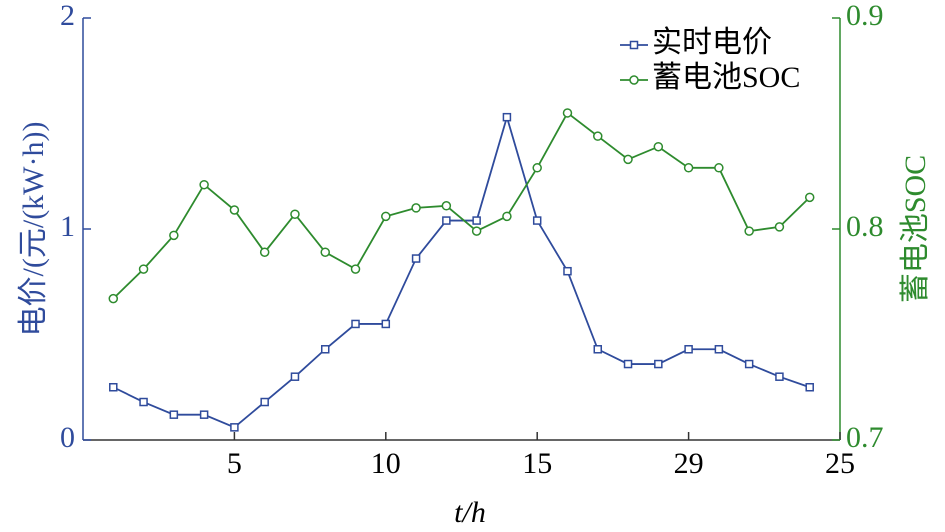 This screenshot has width=945, height=532. What do you see at coordinates (234, 463) in the screenshot?
I see `x-tick-label: 5` at bounding box center [234, 463].